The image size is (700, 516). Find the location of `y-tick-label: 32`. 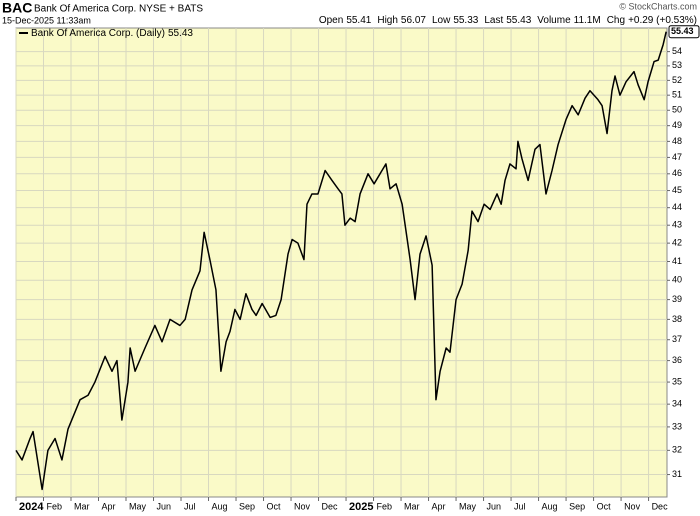

y-tick-label: 32 is located at coordinates (677, 450).